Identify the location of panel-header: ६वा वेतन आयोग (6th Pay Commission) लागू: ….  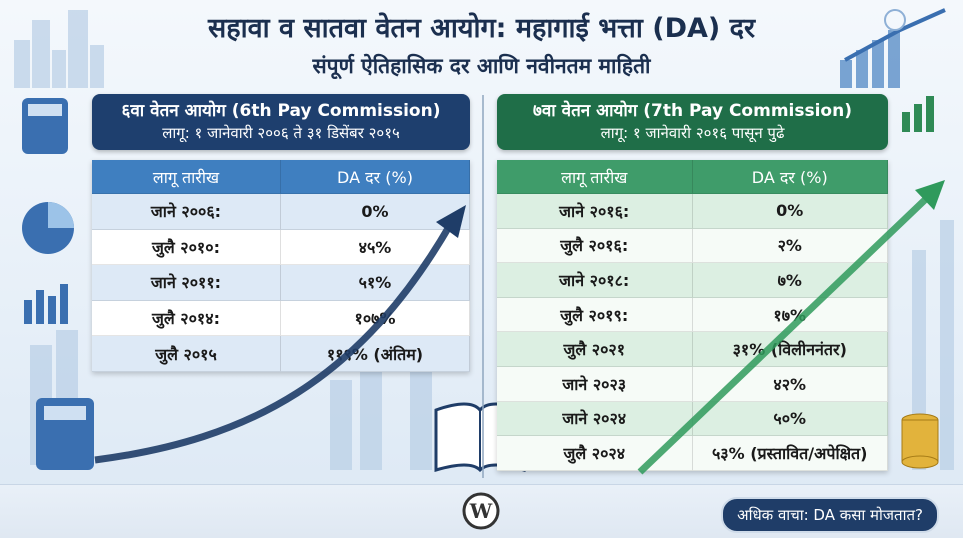
(281, 122).